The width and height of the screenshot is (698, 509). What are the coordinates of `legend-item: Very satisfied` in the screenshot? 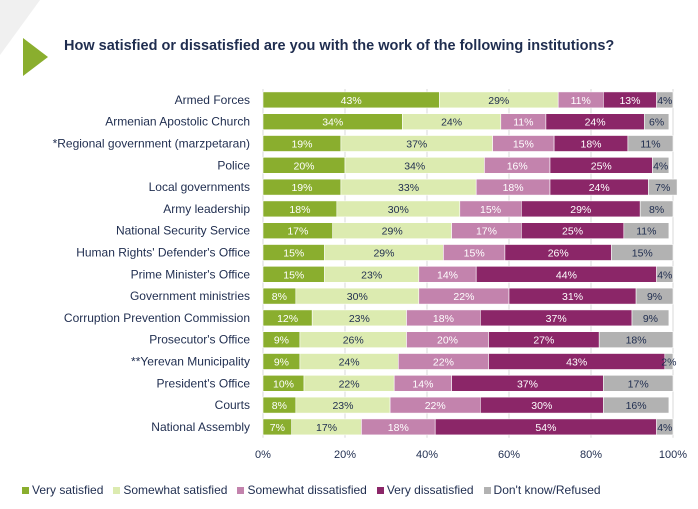 It's located at (62, 490).